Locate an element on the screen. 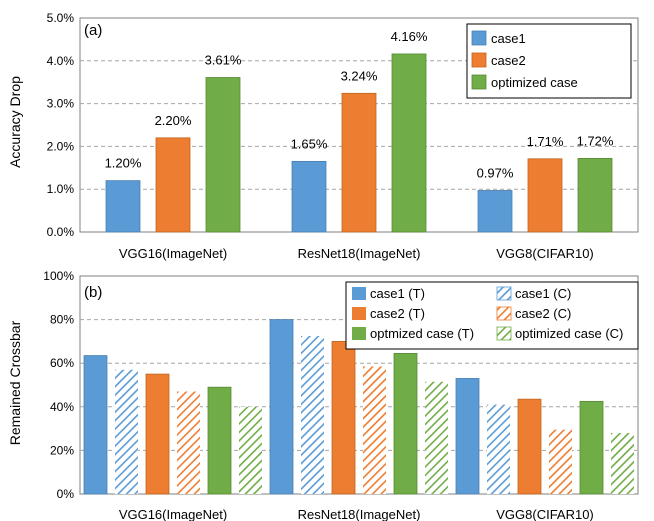 The width and height of the screenshot is (654, 521). y-tick-label: 0.0% is located at coordinates (61, 232).